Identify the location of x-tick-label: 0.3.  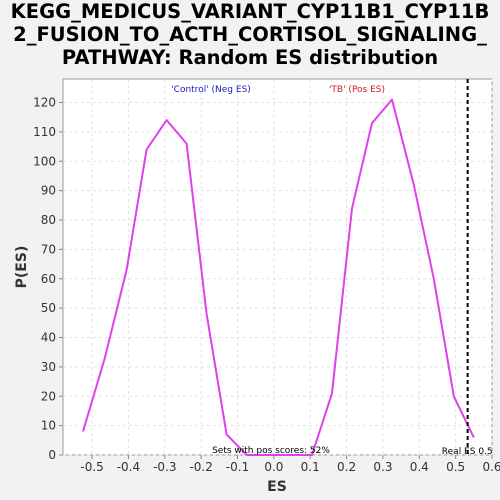
(382, 467).